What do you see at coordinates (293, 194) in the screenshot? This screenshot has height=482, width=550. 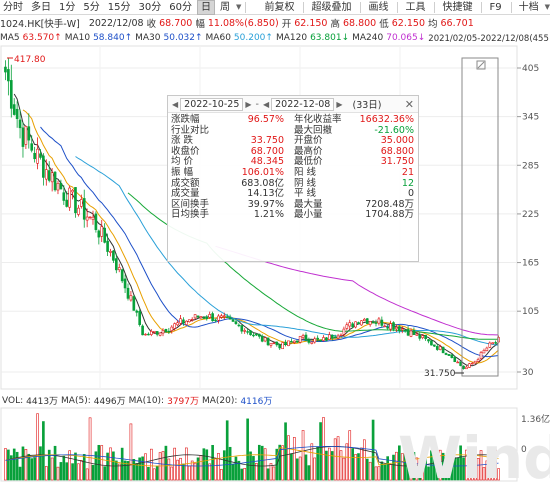 I see `stats-row: 成交量 14.13亿平 线 0` at bounding box center [293, 194].